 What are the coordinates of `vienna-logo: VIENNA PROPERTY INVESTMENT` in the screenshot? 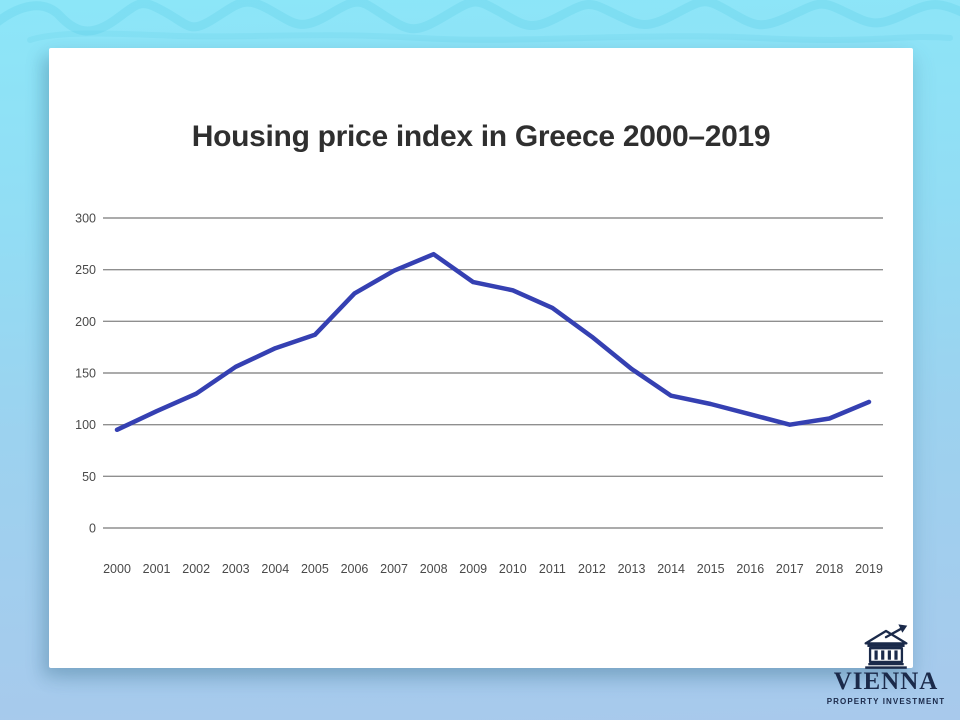 It's located at (885, 664).